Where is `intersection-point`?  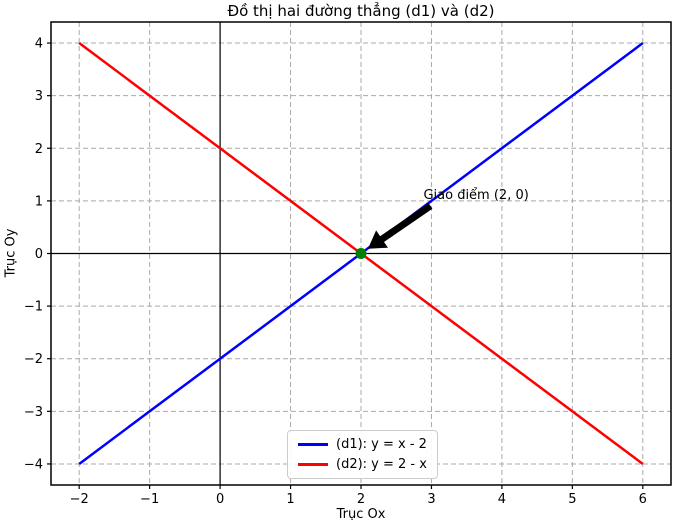 intersection-point is located at coordinates (361, 253).